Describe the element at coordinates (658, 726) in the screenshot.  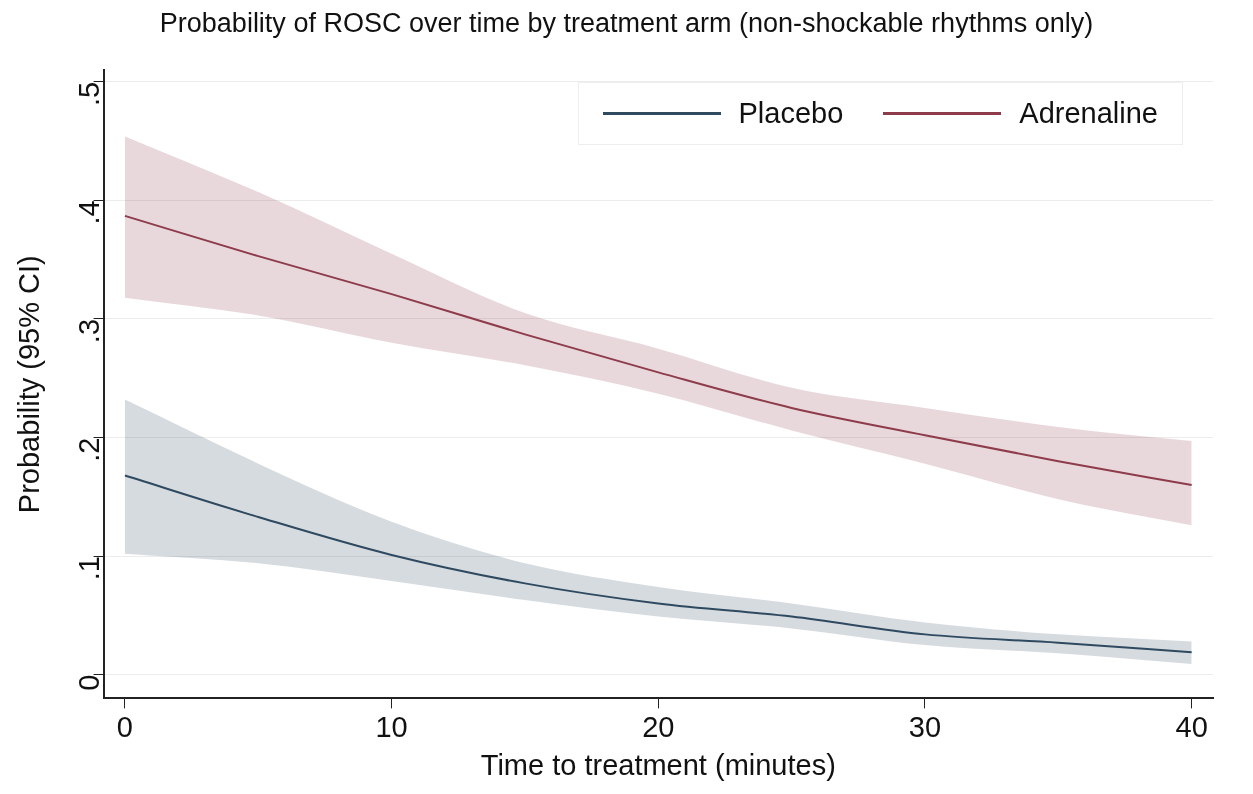
I see `x-tick-label: 20` at that location.